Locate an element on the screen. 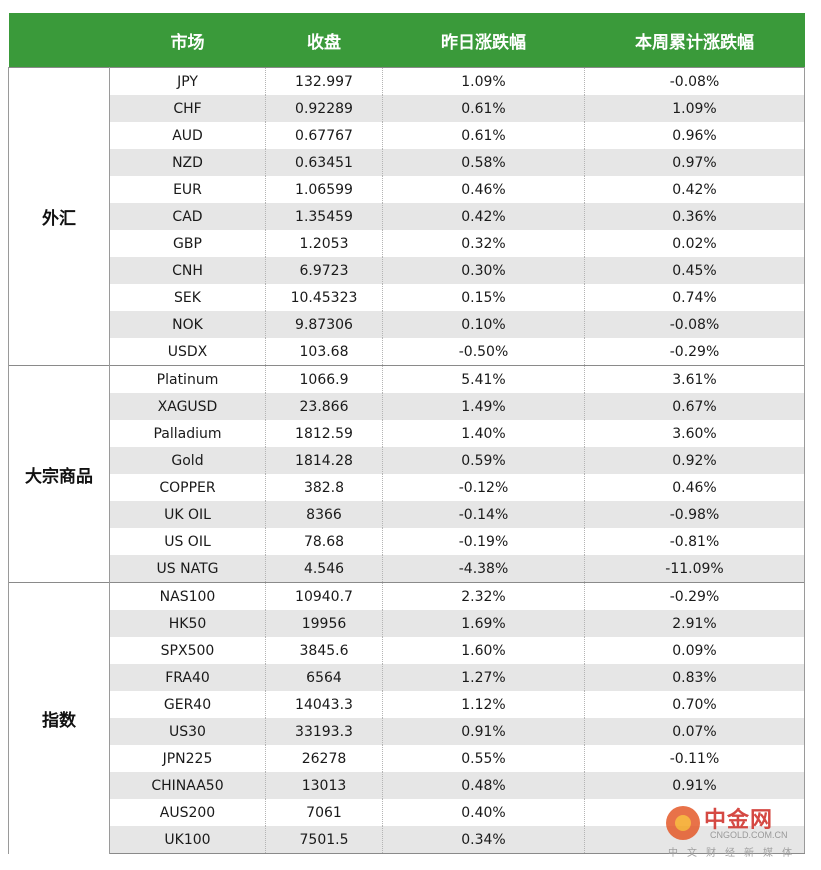 This screenshot has height=870, width=821. market-cell: NZD is located at coordinates (187, 162).